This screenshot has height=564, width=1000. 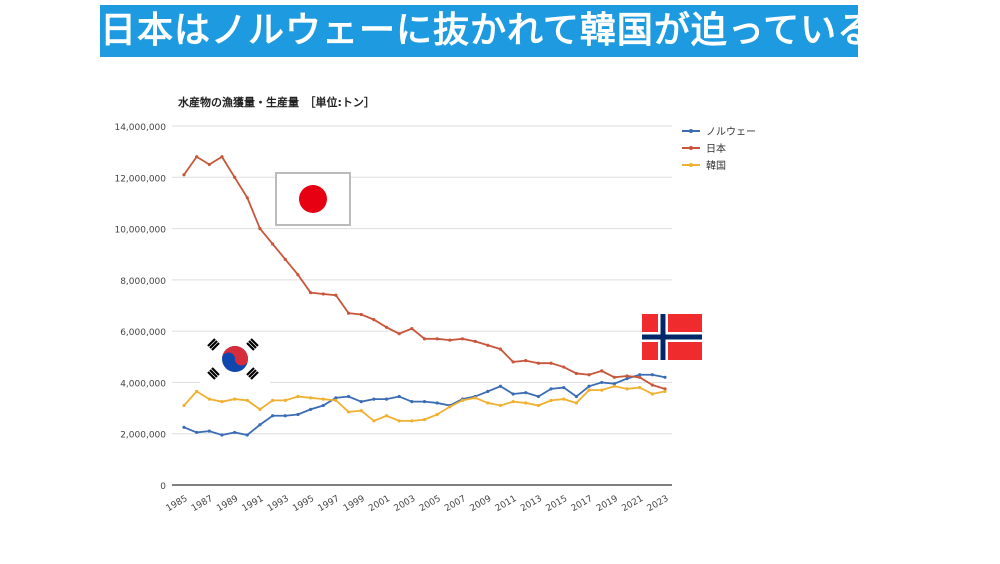 What do you see at coordinates (177, 504) in the screenshot?
I see `x-tick-label: 1985` at bounding box center [177, 504].